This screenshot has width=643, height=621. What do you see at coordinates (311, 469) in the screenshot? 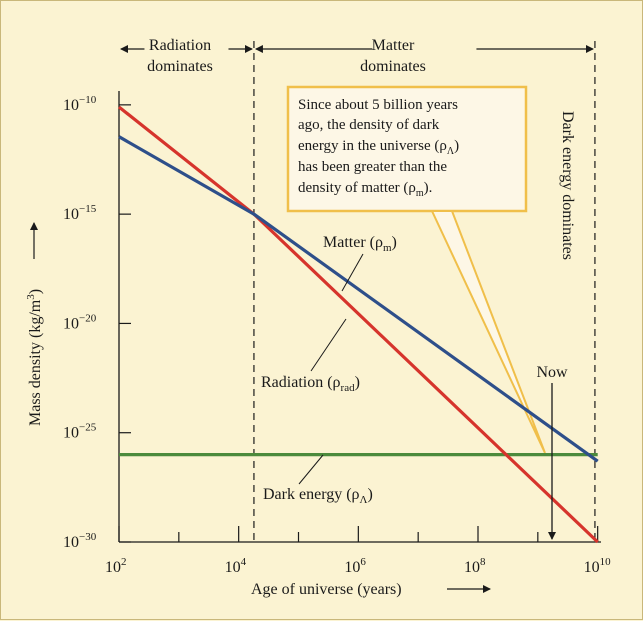
I see `dark-energy-label-leader` at bounding box center [311, 469].